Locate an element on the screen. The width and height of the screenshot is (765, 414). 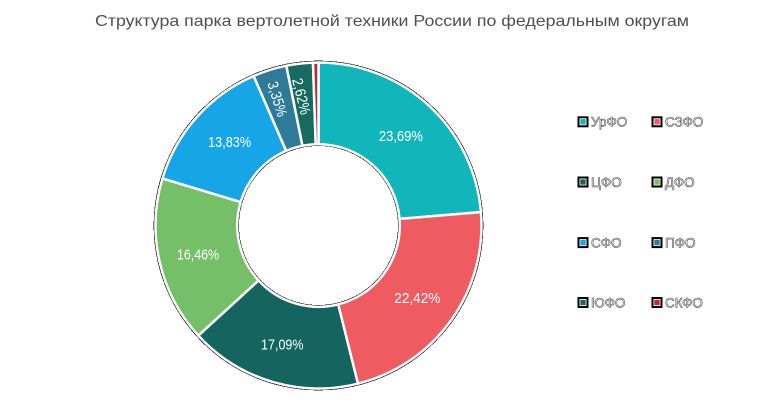
svg-text: ДФО is located at coordinates (680, 182).